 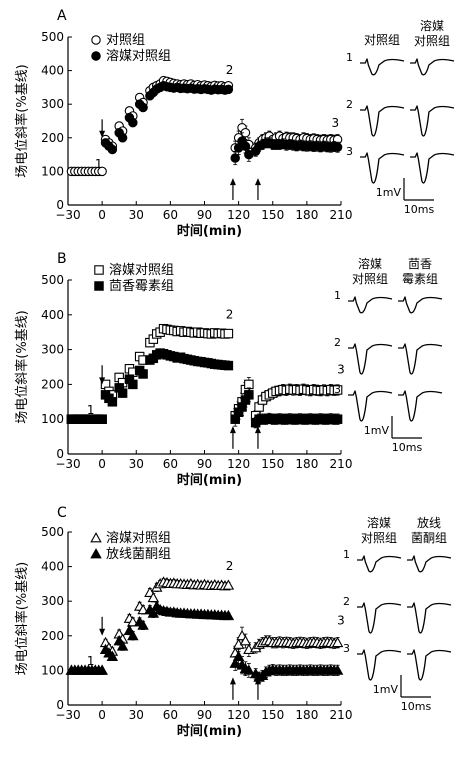 I want to click on annotation-label: 2, so click(x=230, y=566).